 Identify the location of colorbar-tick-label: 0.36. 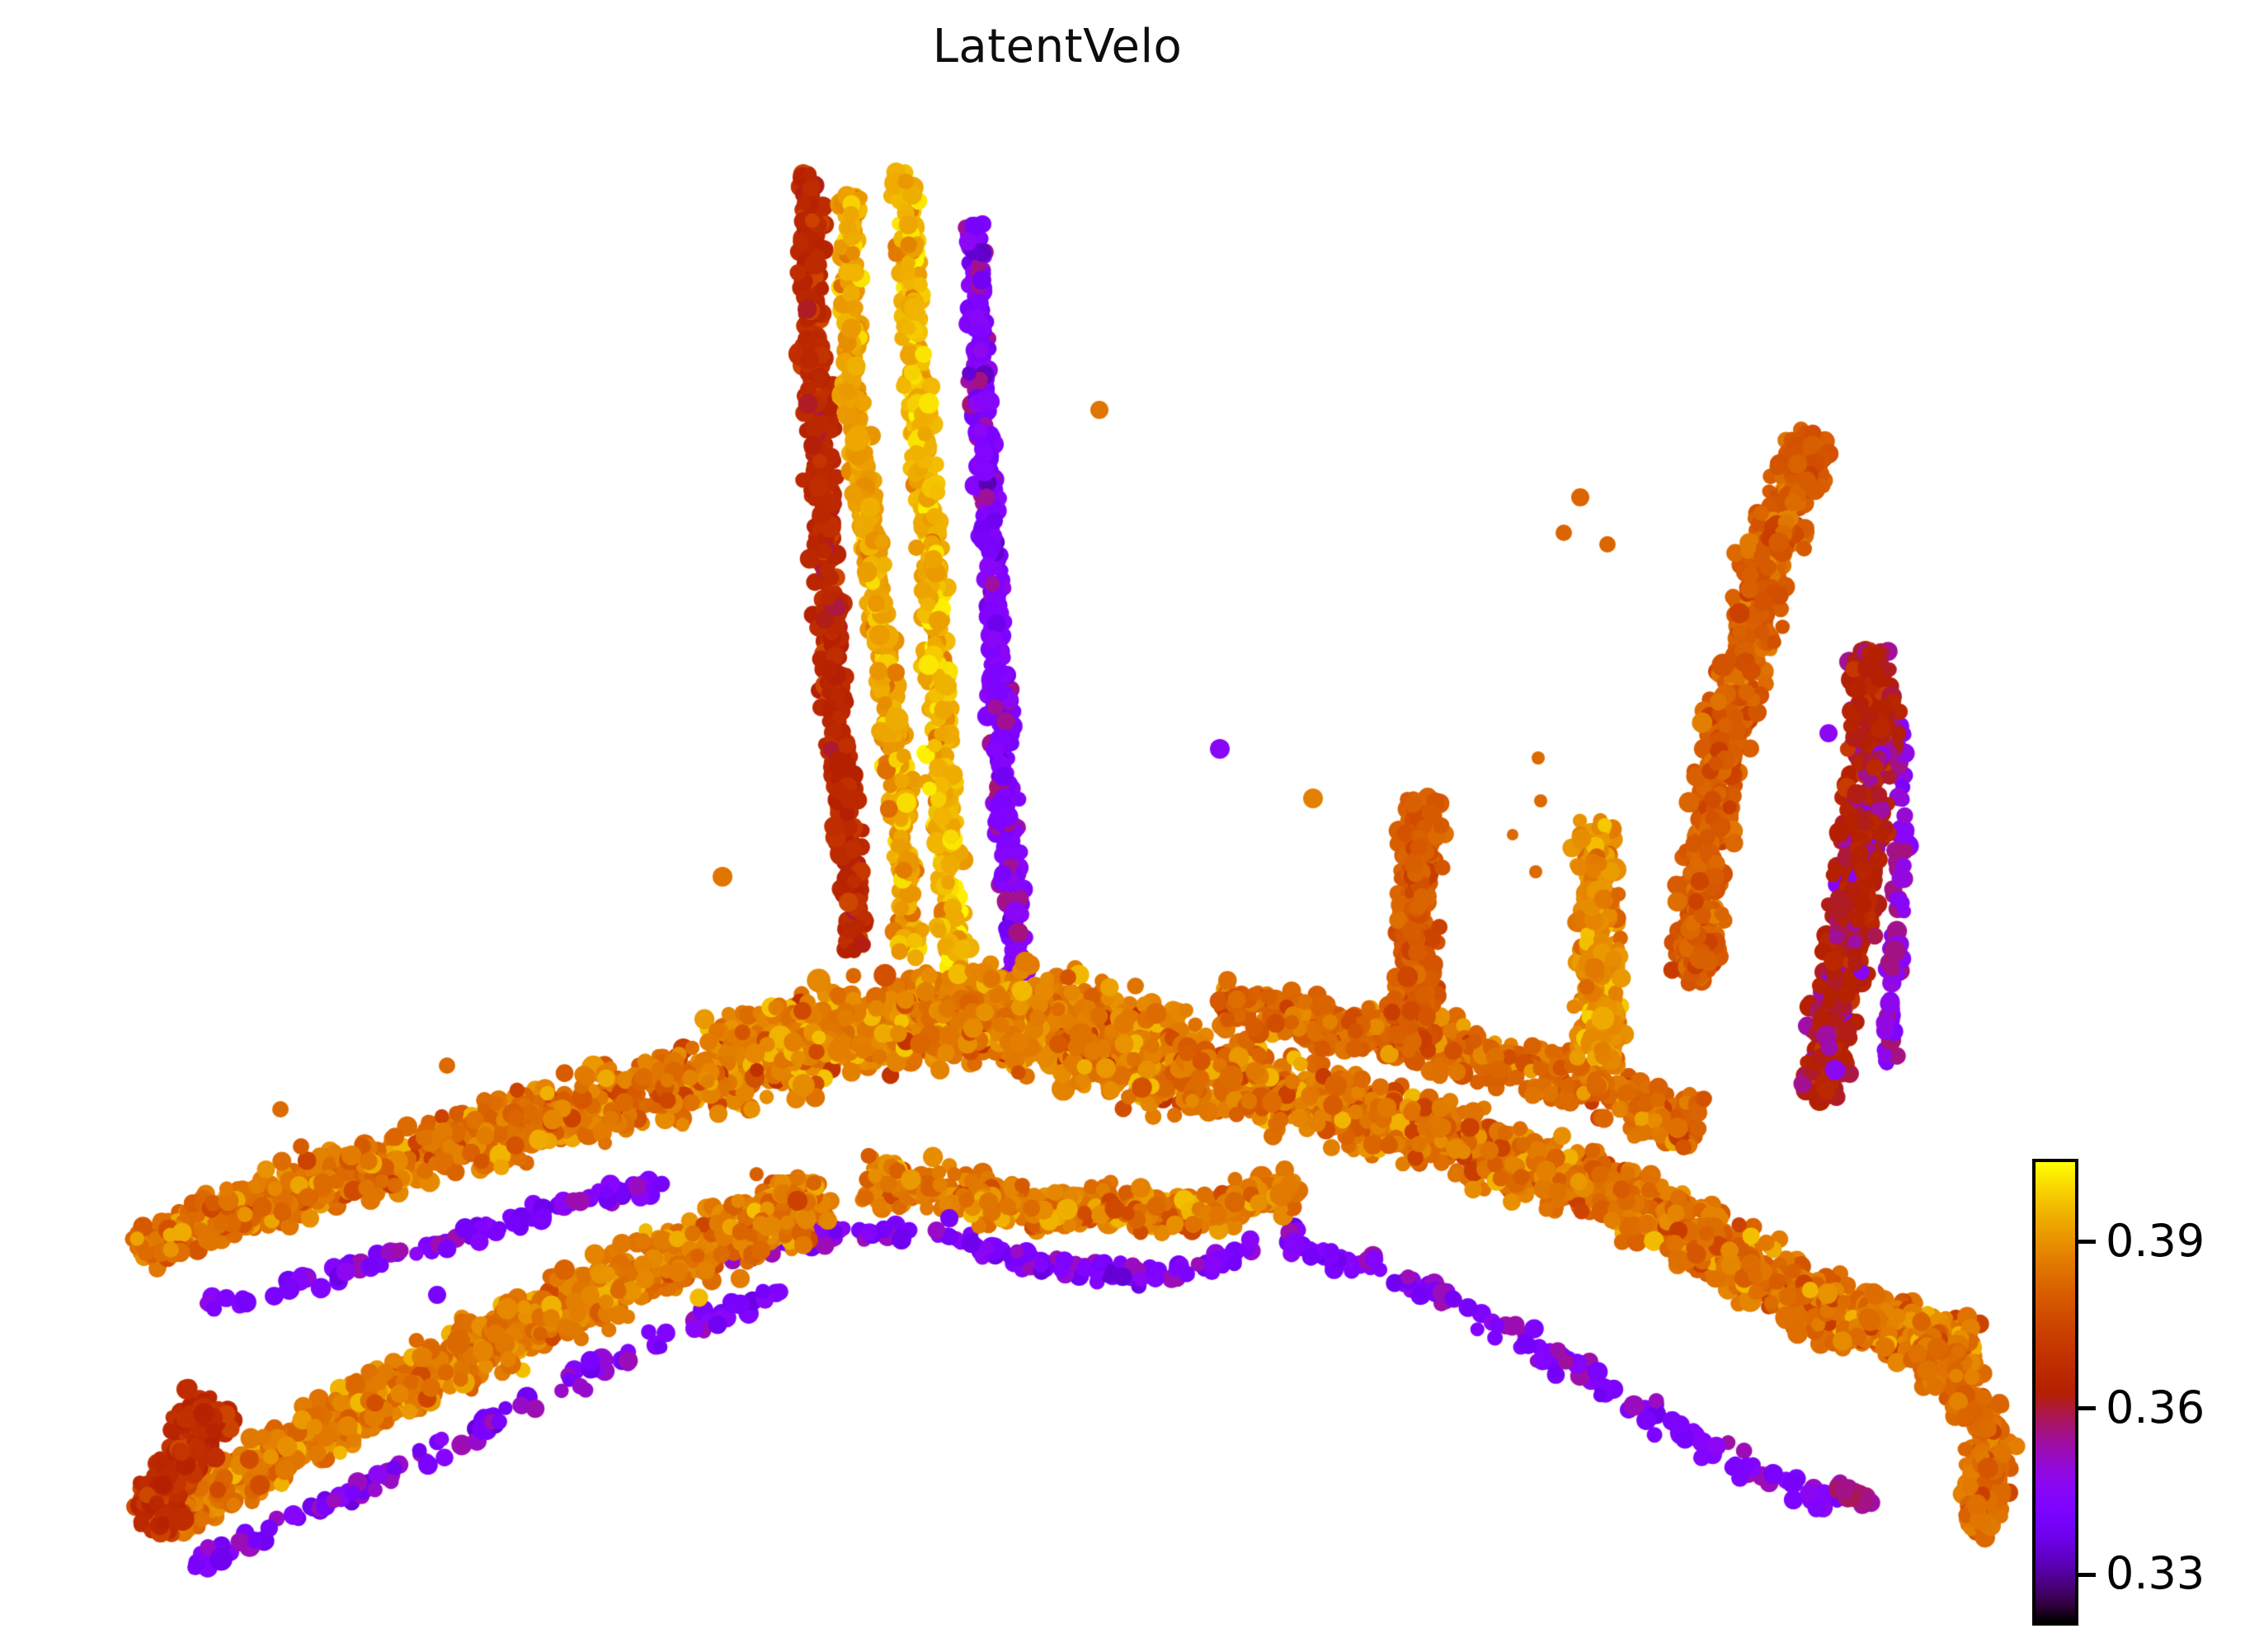
(2156, 1407).